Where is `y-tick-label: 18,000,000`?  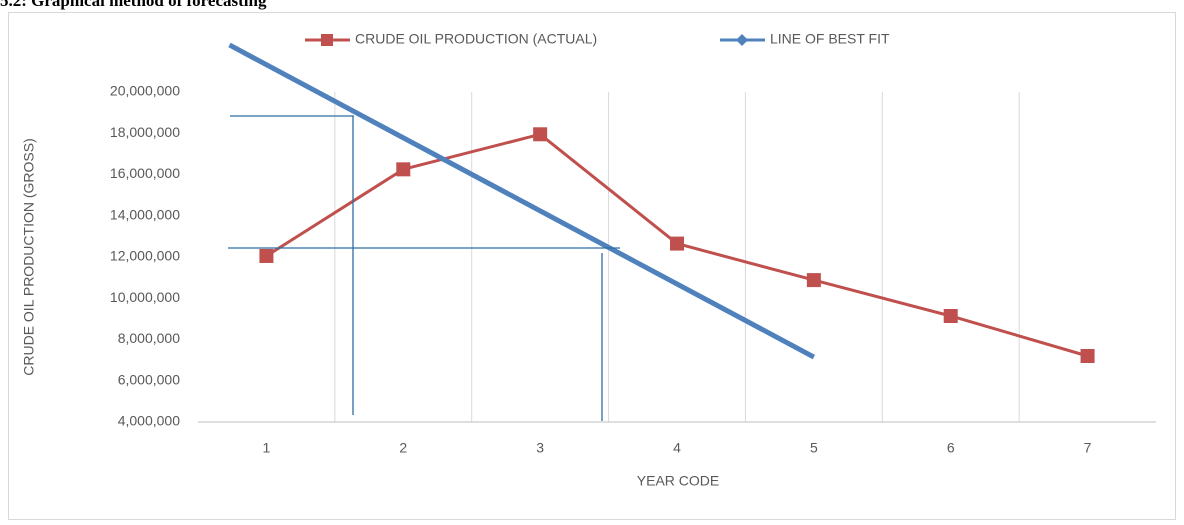 y-tick-label: 18,000,000 is located at coordinates (145, 132).